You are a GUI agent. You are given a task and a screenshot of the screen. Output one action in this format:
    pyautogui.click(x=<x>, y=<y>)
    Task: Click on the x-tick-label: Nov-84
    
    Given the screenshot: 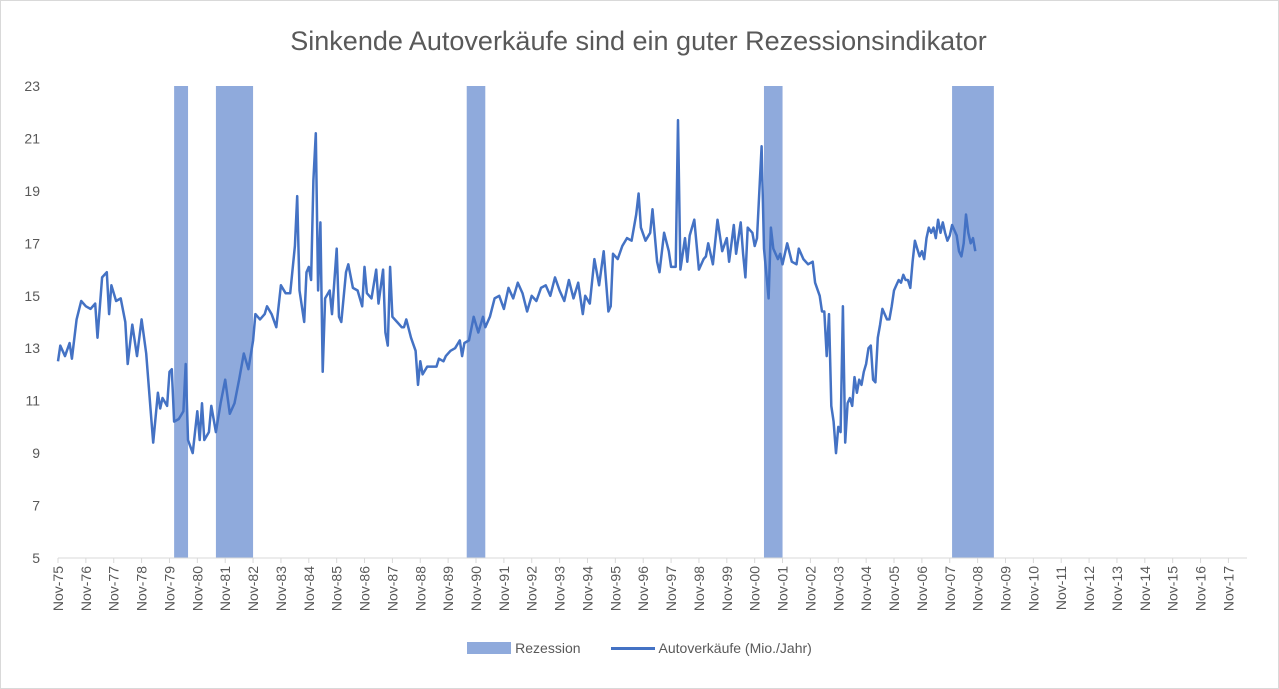 What is the action you would take?
    pyautogui.click(x=309, y=588)
    